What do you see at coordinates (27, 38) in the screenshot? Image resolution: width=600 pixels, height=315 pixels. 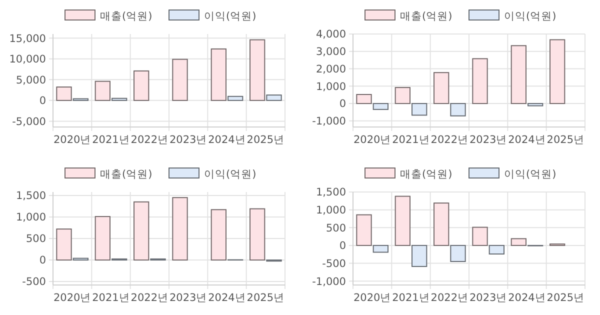 I see `y-tick-label: 15,000` at bounding box center [27, 38].